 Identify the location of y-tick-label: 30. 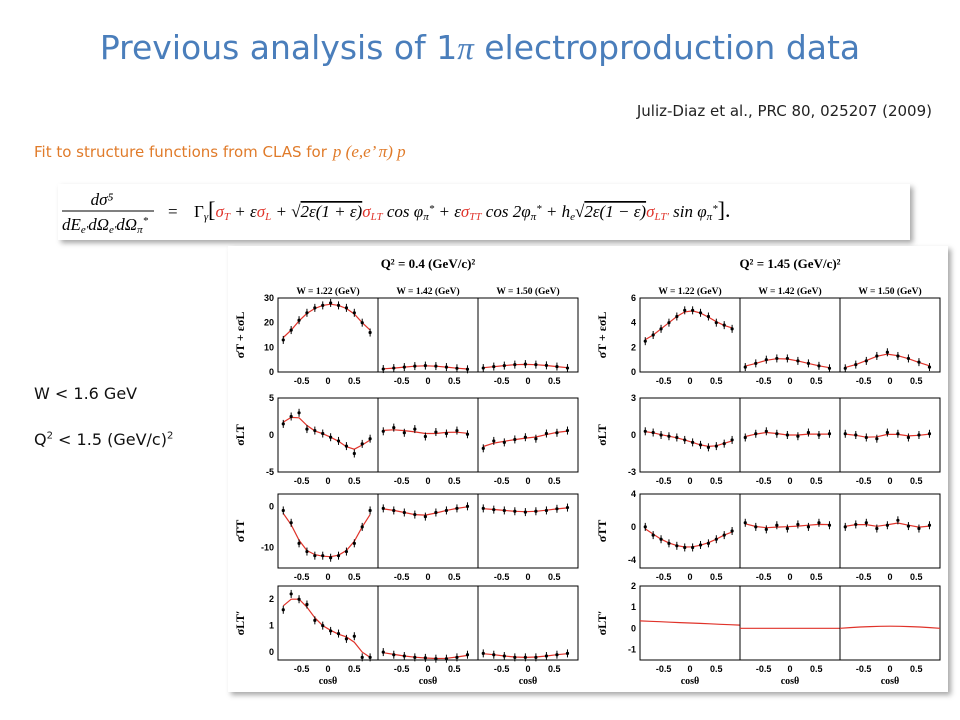
(269, 298).